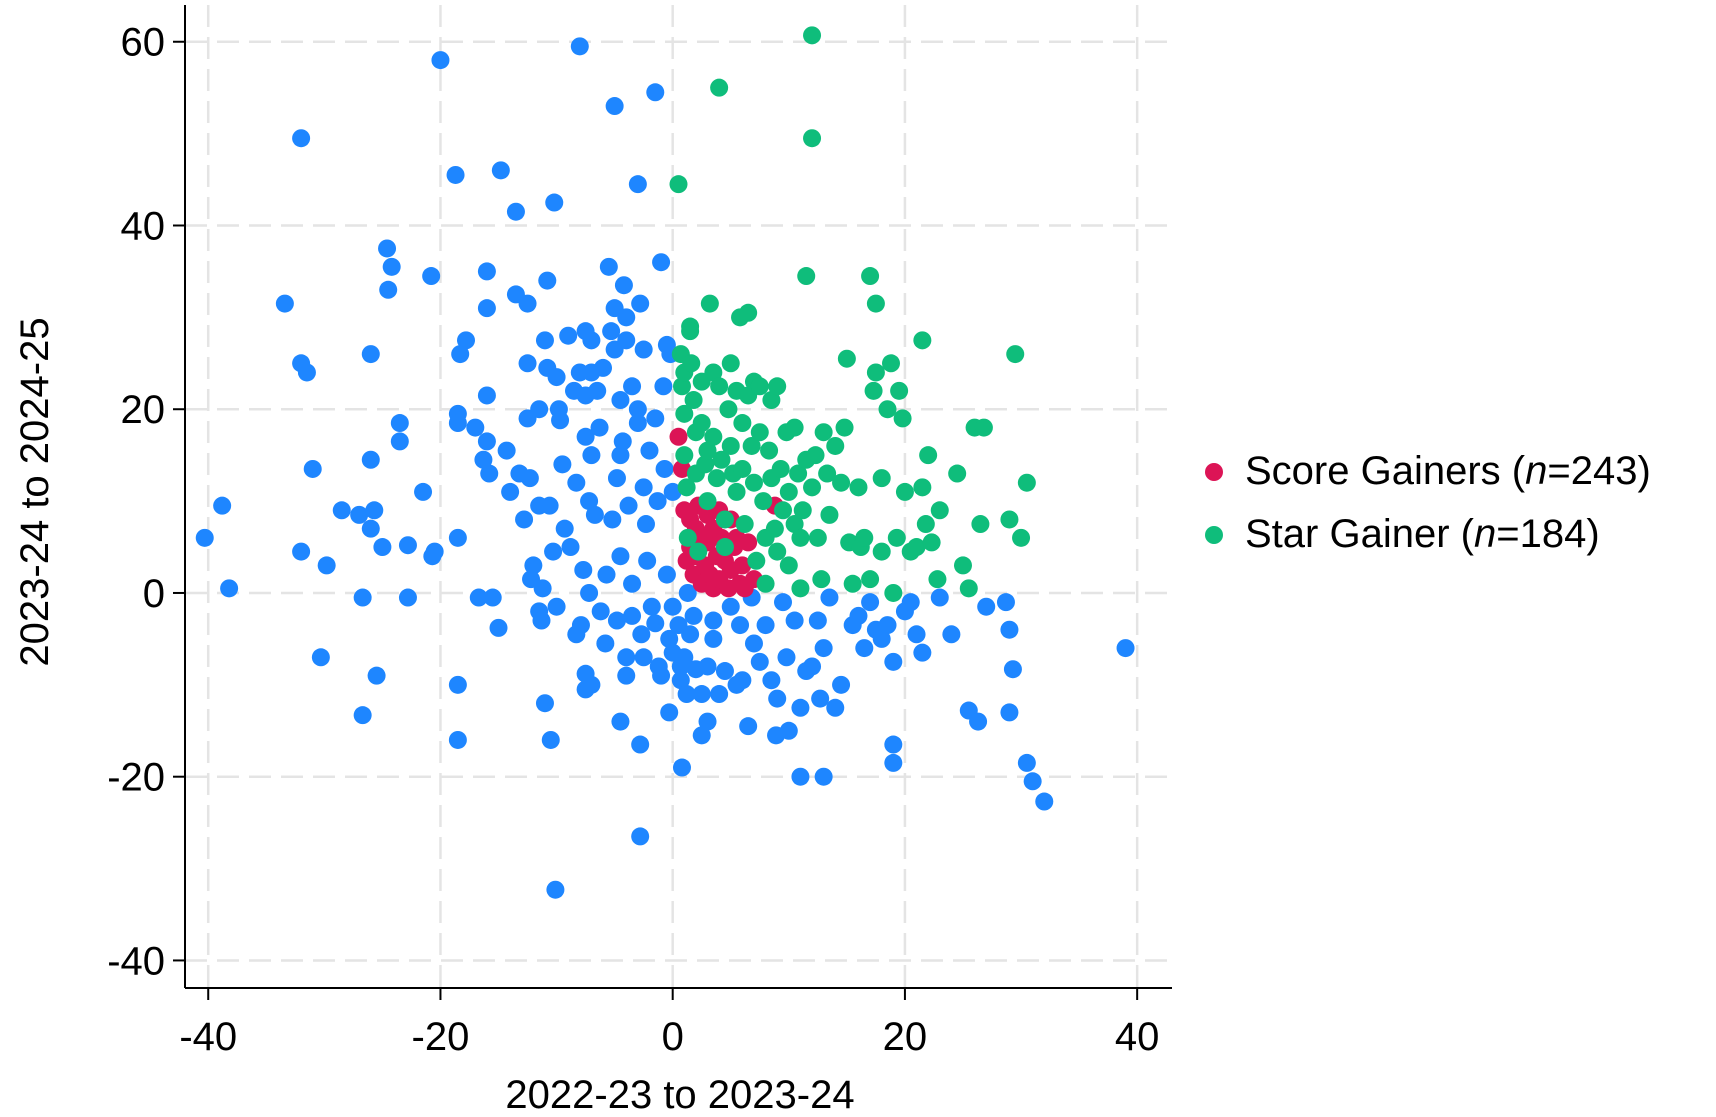 The height and width of the screenshot is (1117, 1716). What do you see at coordinates (154, 594) in the screenshot?
I see `y-tick-label: 0` at bounding box center [154, 594].